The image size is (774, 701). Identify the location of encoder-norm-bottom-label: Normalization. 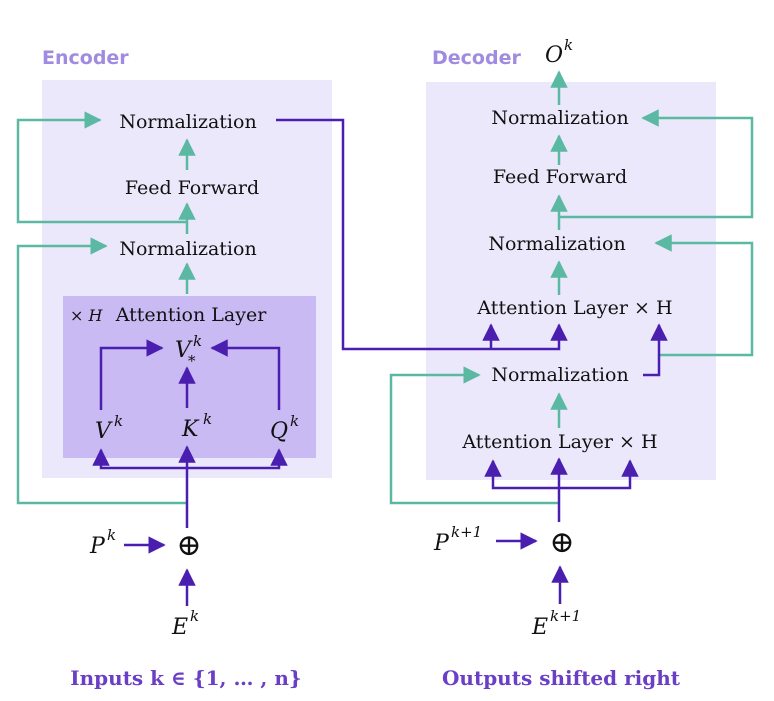
(187, 249).